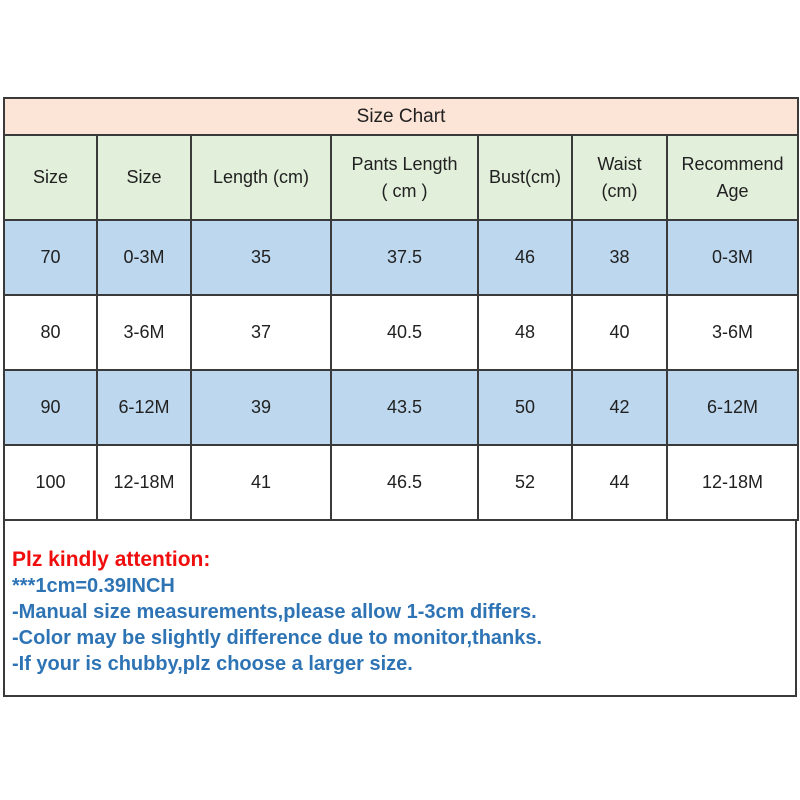 This screenshot has height=800, width=800. Describe the element at coordinates (525, 177) in the screenshot. I see `header-bust: Bust(cm)` at that location.